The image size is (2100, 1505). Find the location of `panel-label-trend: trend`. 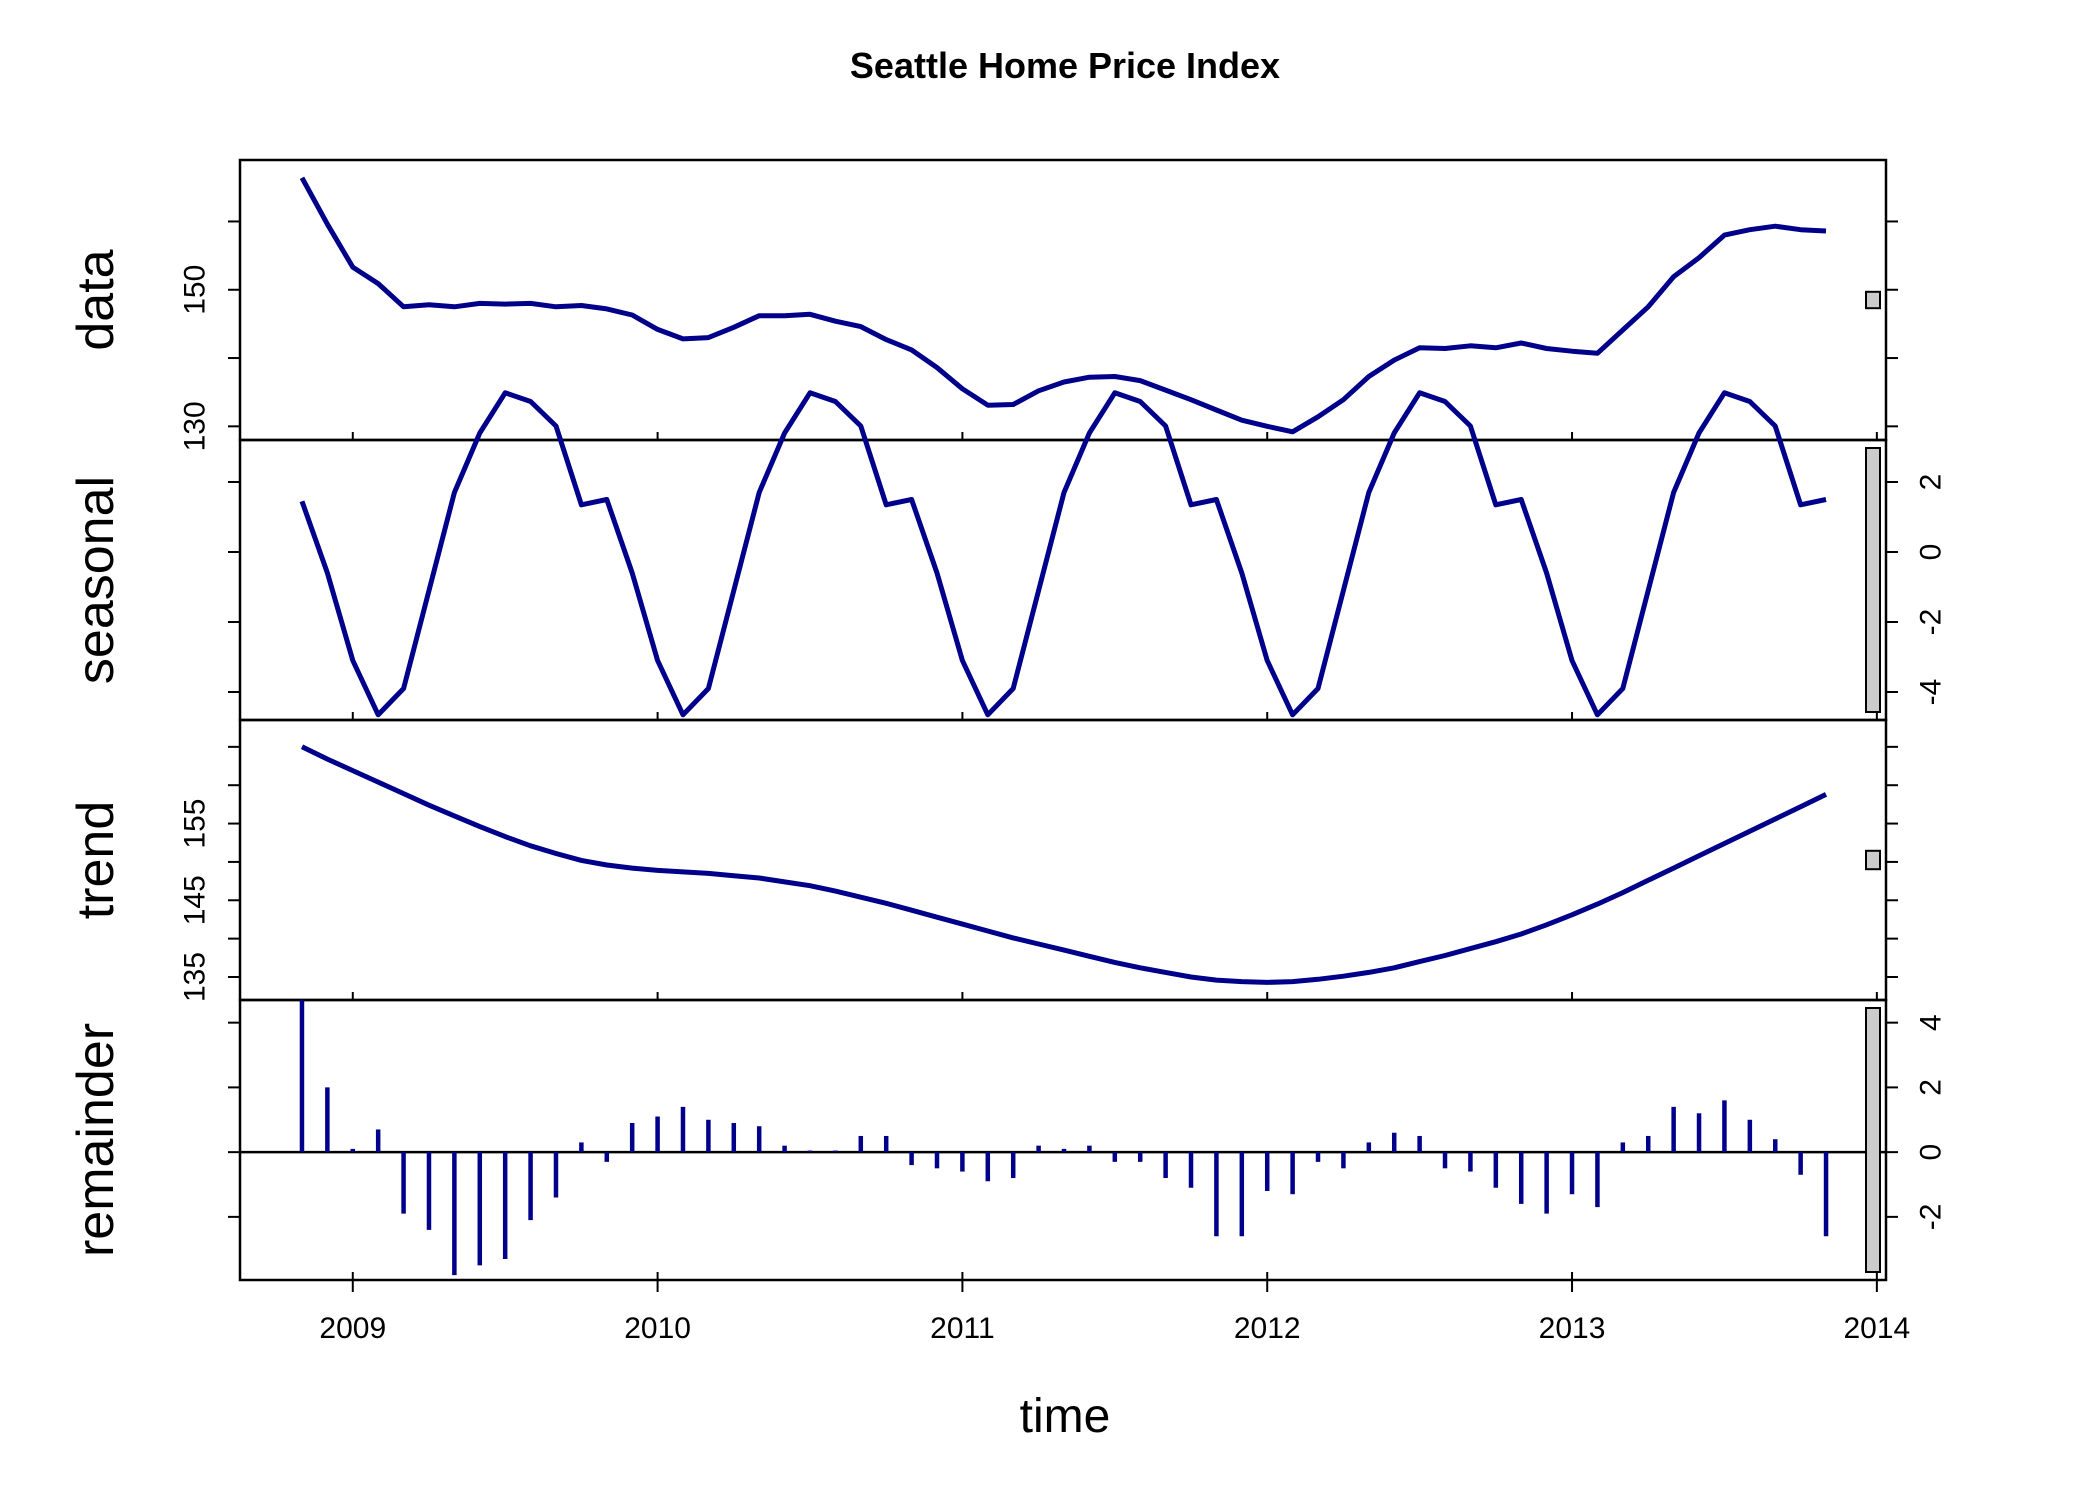

panel-label-trend: trend is located at coordinates (96, 860).